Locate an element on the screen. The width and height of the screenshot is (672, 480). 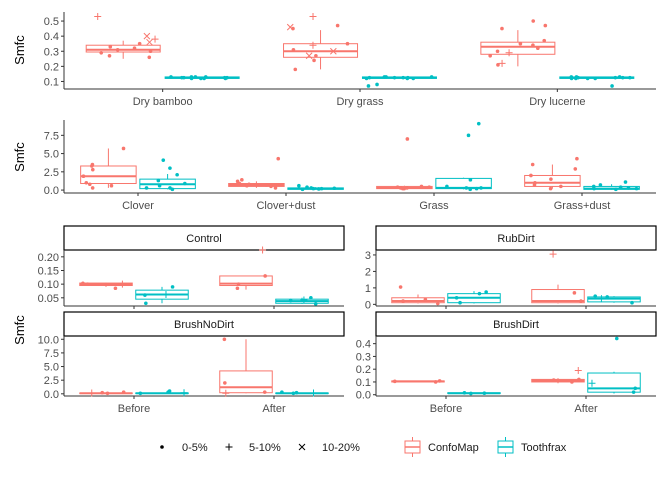
legend-fill-item: ConfoMap is located at coordinates (441, 447).